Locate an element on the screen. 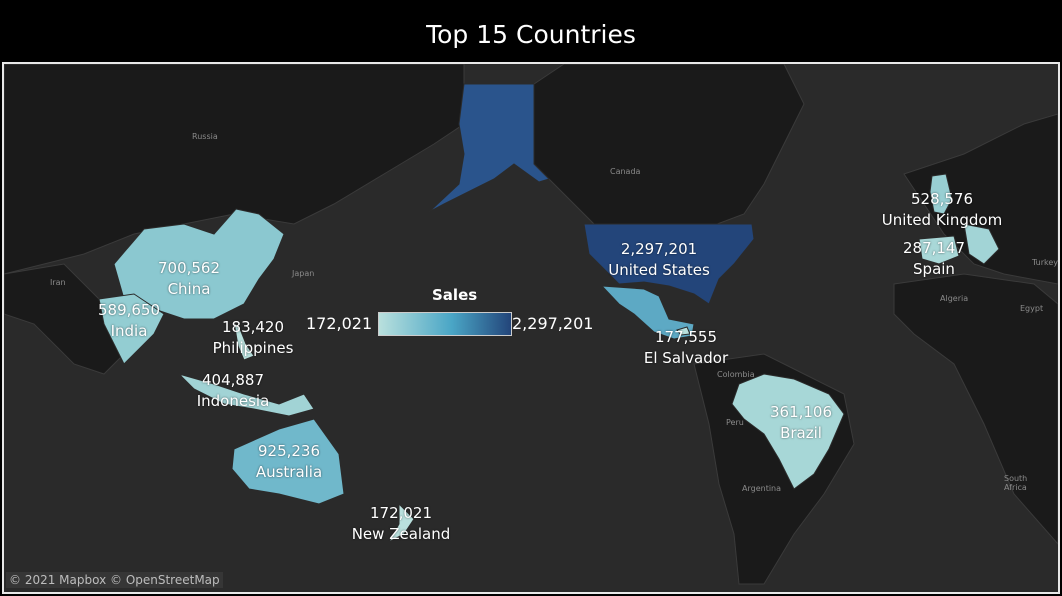  basemap-label-canada: Canada is located at coordinates (625, 171).